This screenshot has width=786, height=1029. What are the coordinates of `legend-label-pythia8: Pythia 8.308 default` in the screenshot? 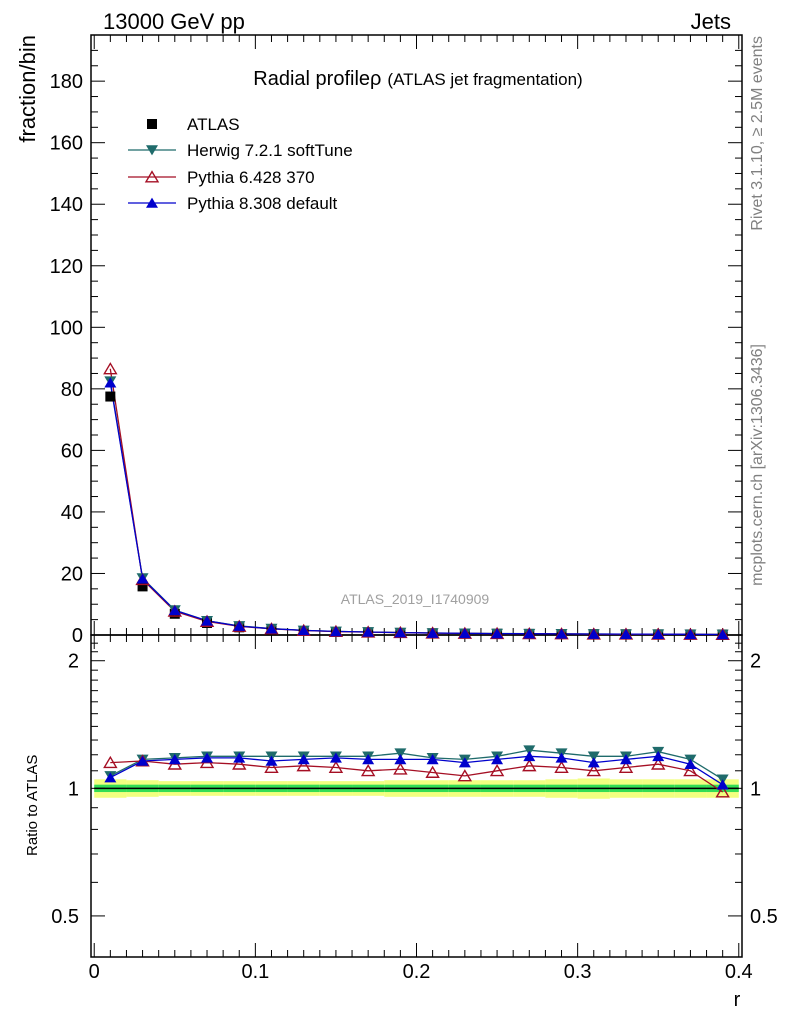 It's located at (262, 203).